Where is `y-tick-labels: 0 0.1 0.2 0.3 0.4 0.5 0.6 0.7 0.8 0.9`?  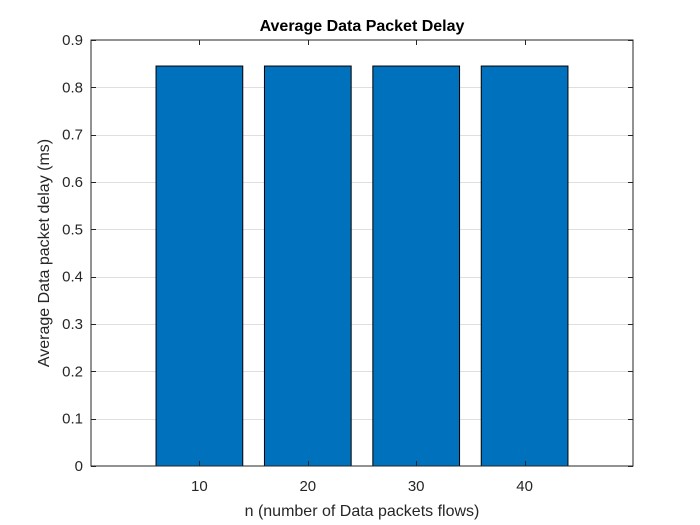
y-tick-labels: 0 0.1 0.2 0.3 0.4 0.5 0.6 0.7 0.8 0.9 is located at coordinates (72, 253).